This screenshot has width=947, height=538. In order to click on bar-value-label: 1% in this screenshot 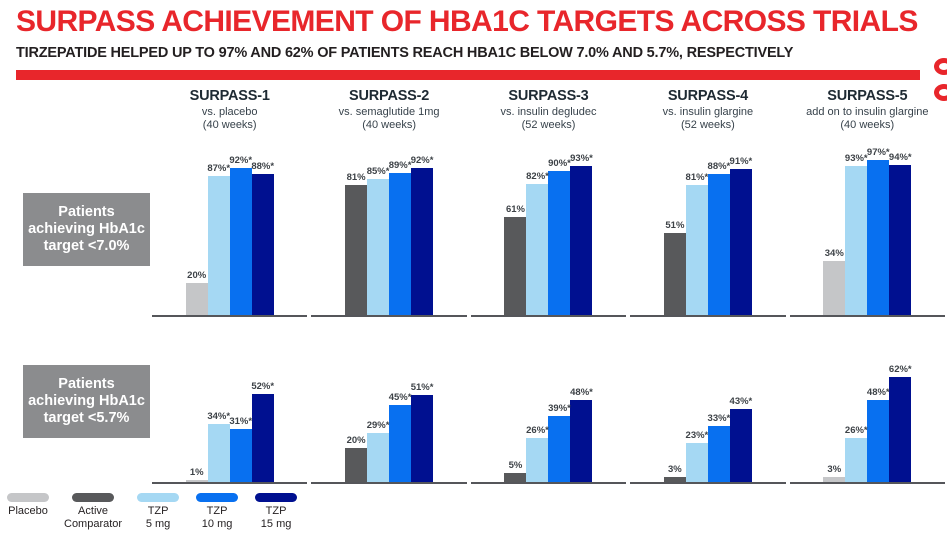, I will do `click(196, 472)`.